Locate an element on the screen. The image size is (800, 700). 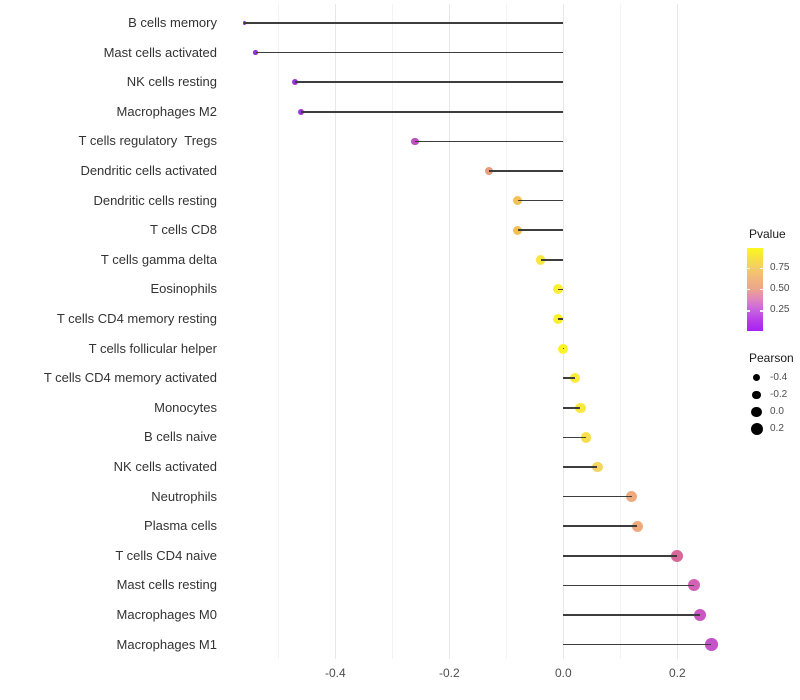
y-axis-label: Macrophages M0 is located at coordinates (166, 614).